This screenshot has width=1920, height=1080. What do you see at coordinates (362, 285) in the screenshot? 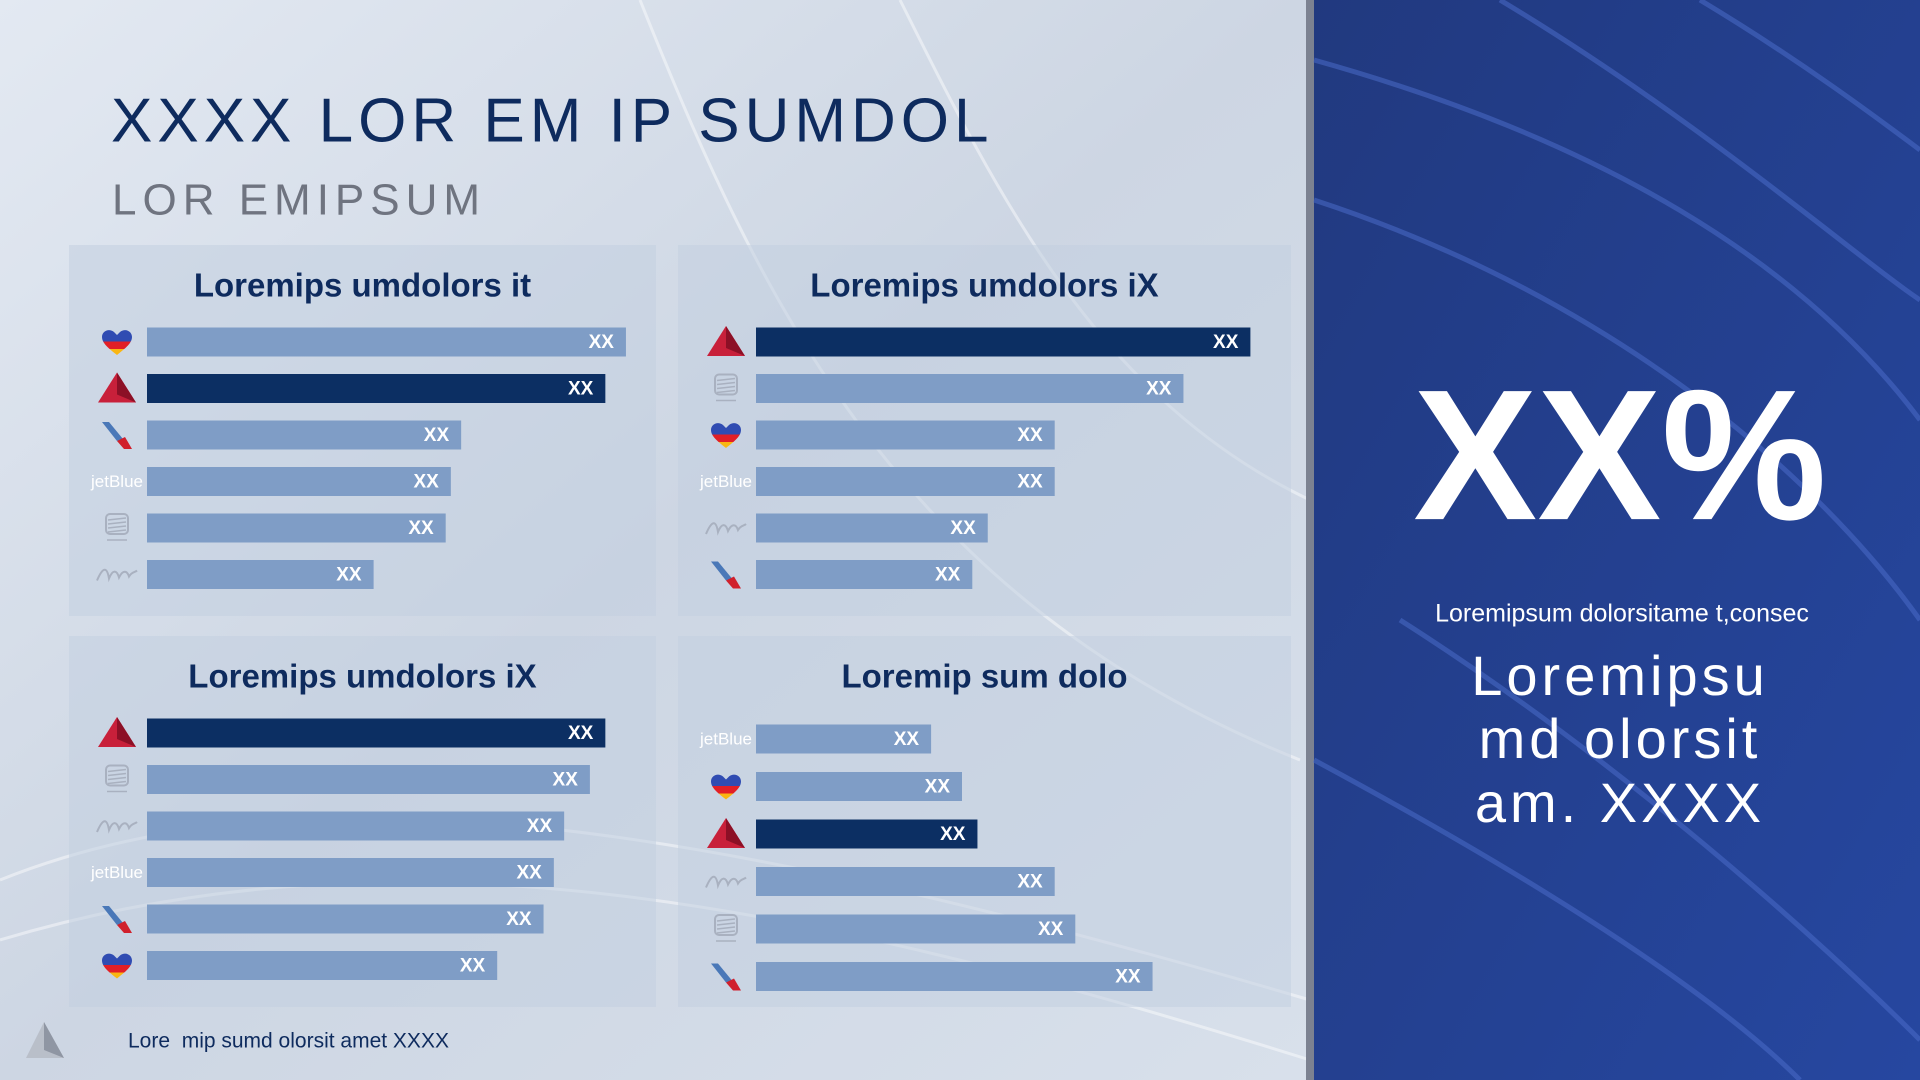
I see `chart-title: Loremips umdolors it` at bounding box center [362, 285].